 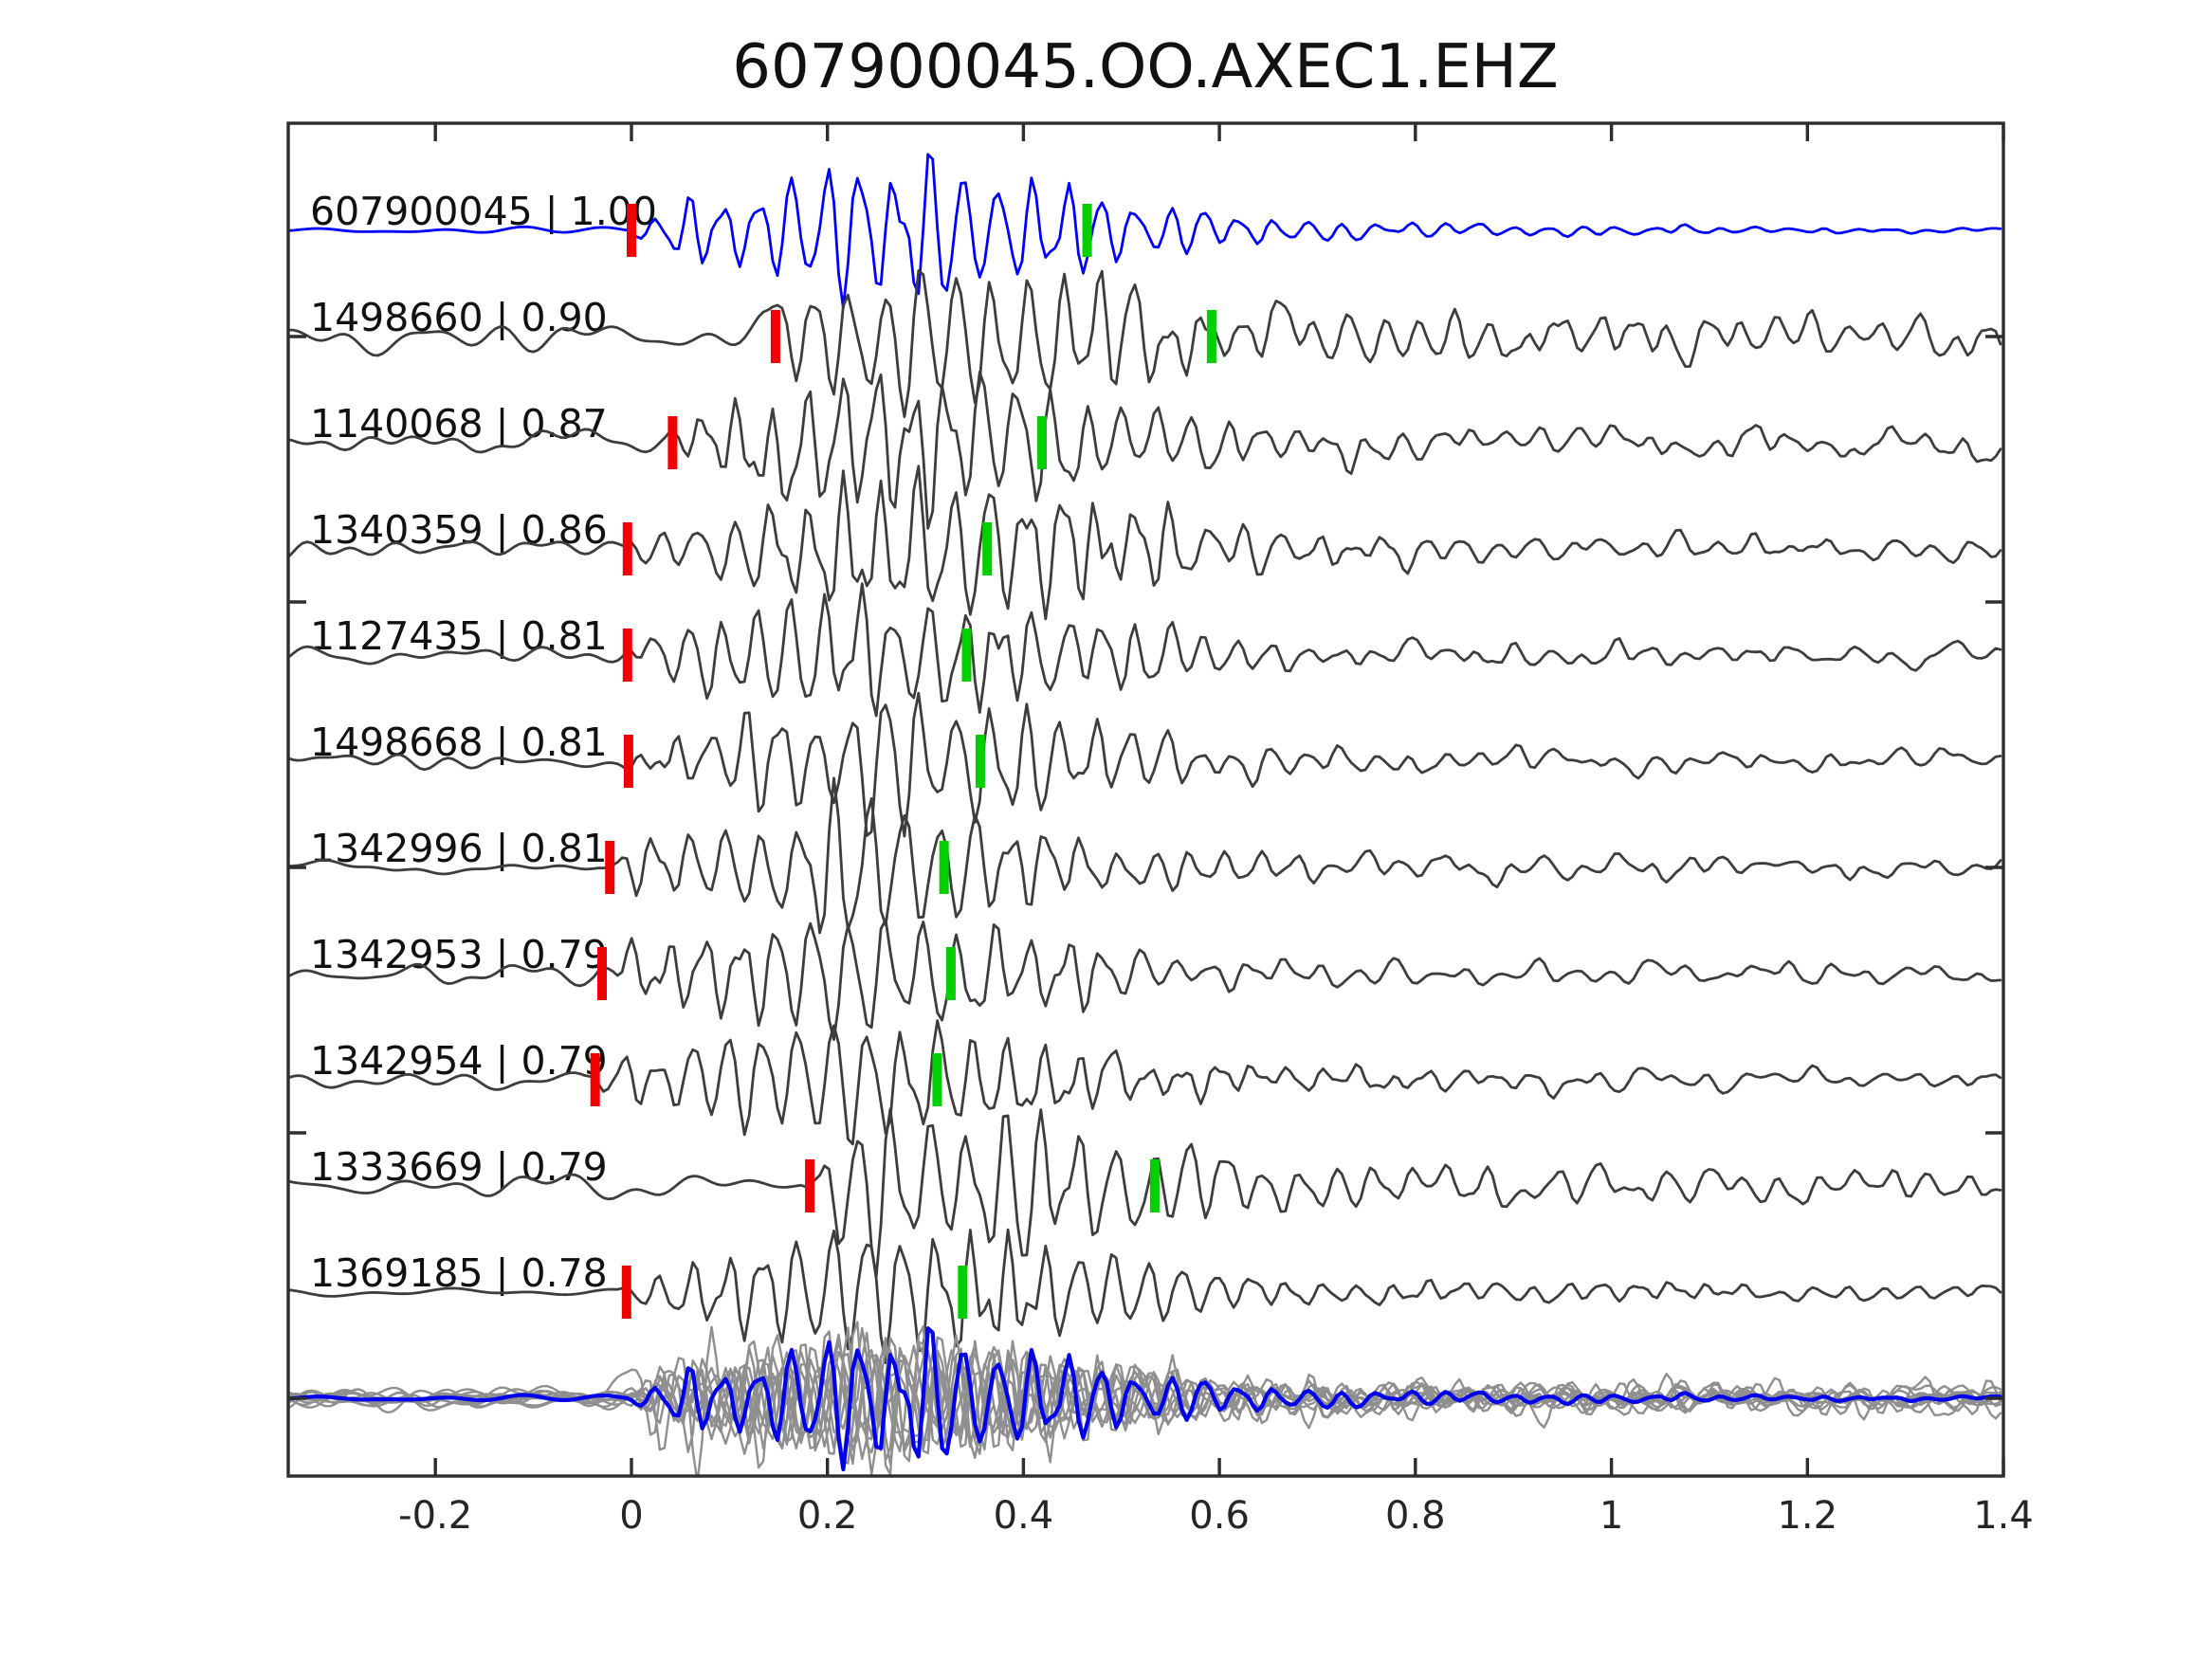 I want to click on x-tick-label: 1.2, so click(x=1807, y=1516).